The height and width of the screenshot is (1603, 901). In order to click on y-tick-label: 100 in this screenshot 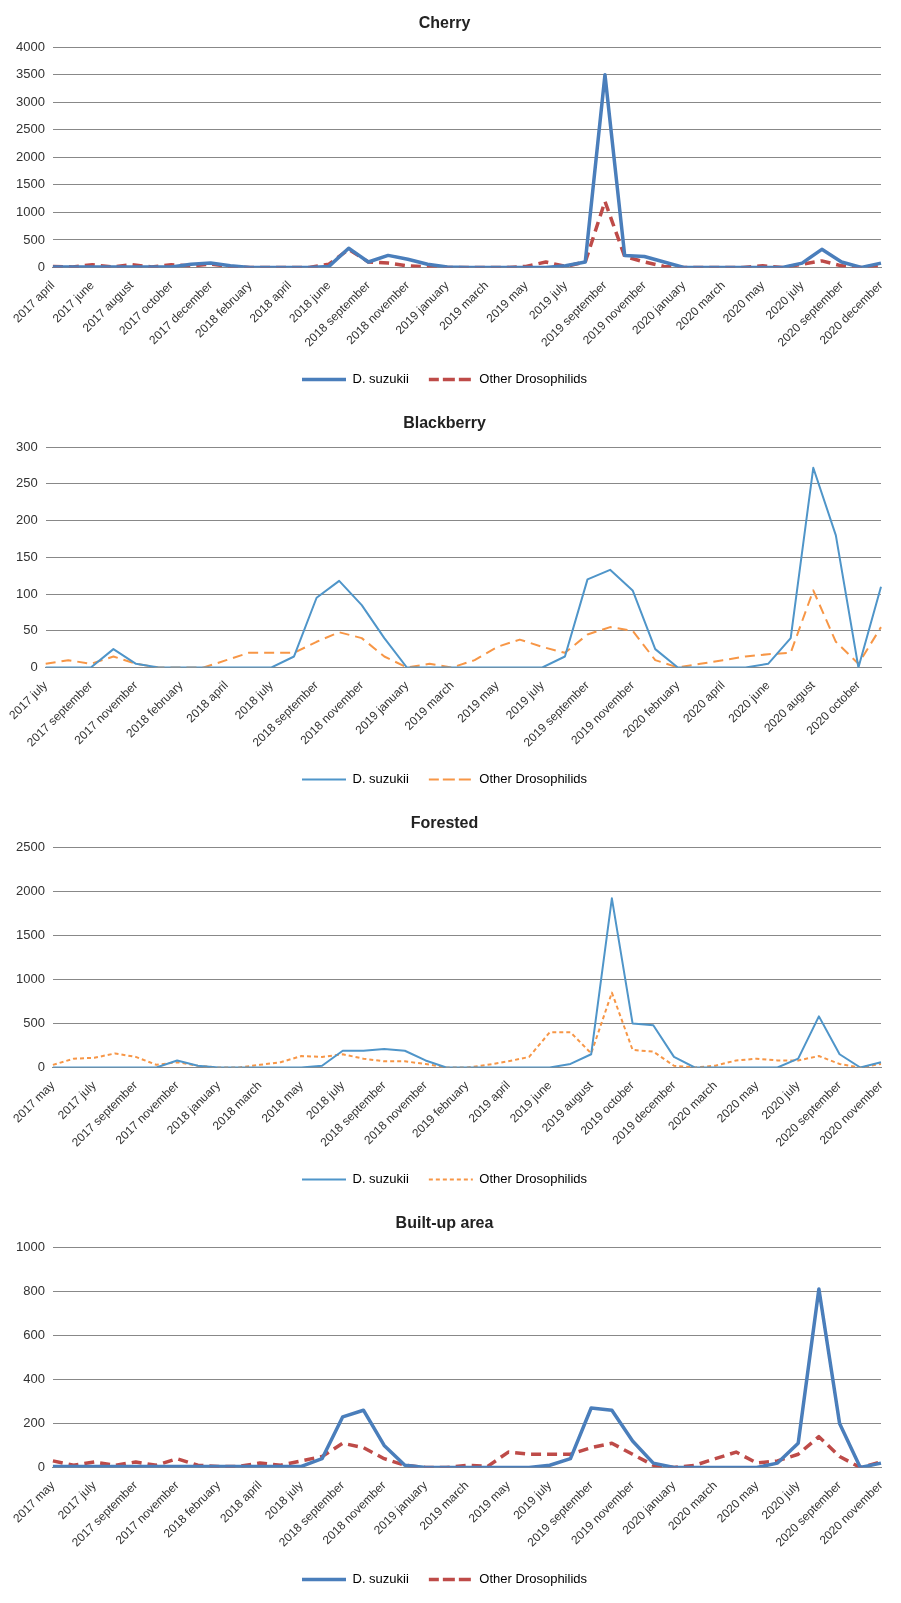, I will do `click(26, 593)`.